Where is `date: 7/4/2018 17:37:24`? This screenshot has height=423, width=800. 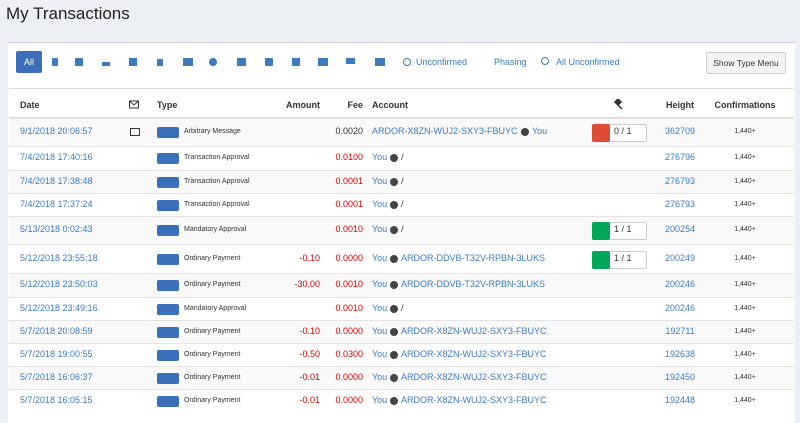
date: 7/4/2018 17:37:24 is located at coordinates (56, 203).